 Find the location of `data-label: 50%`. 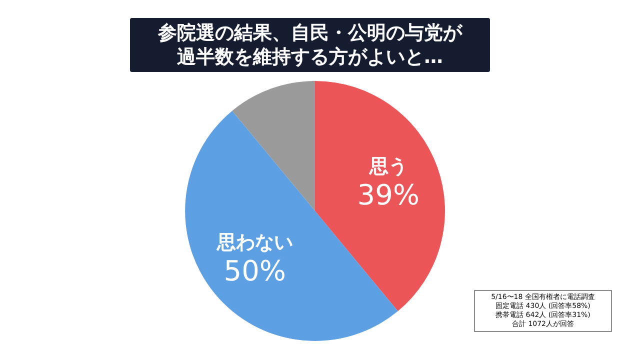

data-label: 50% is located at coordinates (255, 271).